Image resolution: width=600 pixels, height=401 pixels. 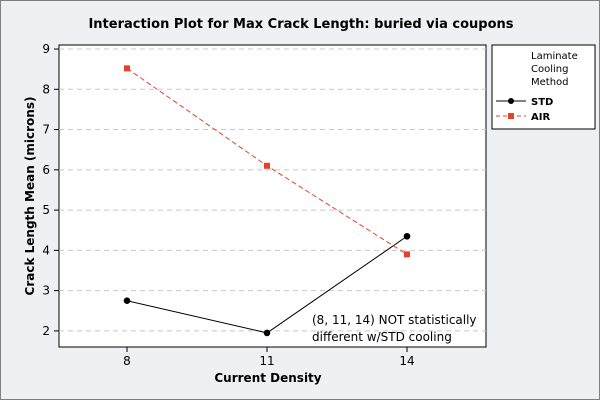 I want to click on y-axis-label: Crack Length Mean (microns), so click(x=30, y=196).